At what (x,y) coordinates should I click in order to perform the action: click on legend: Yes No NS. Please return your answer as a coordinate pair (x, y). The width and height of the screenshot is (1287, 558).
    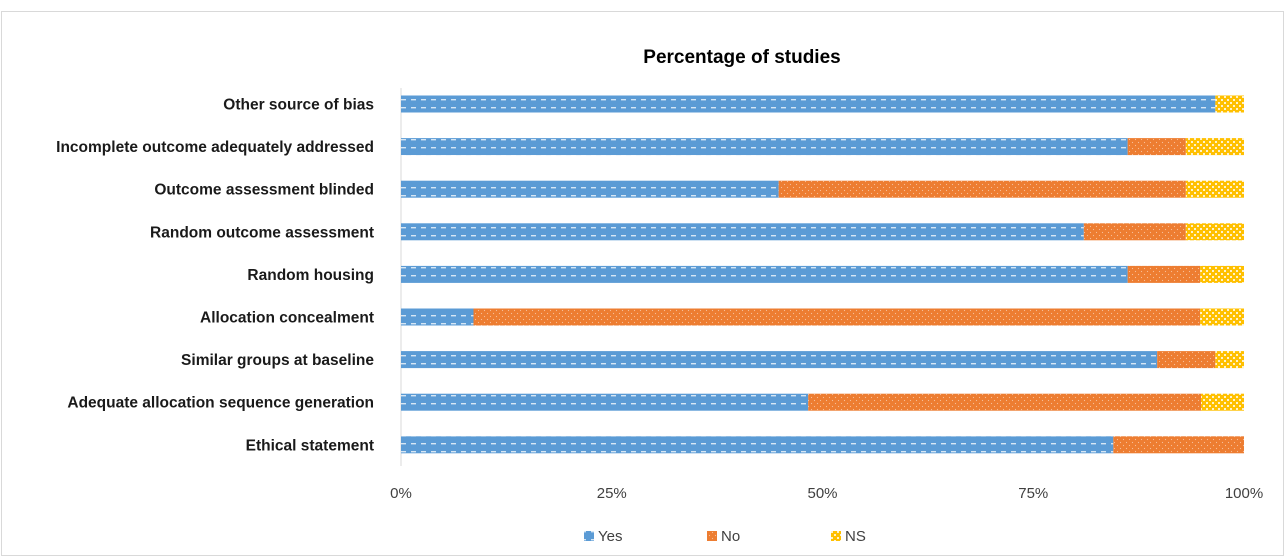
    Looking at the image, I should click on (725, 536).